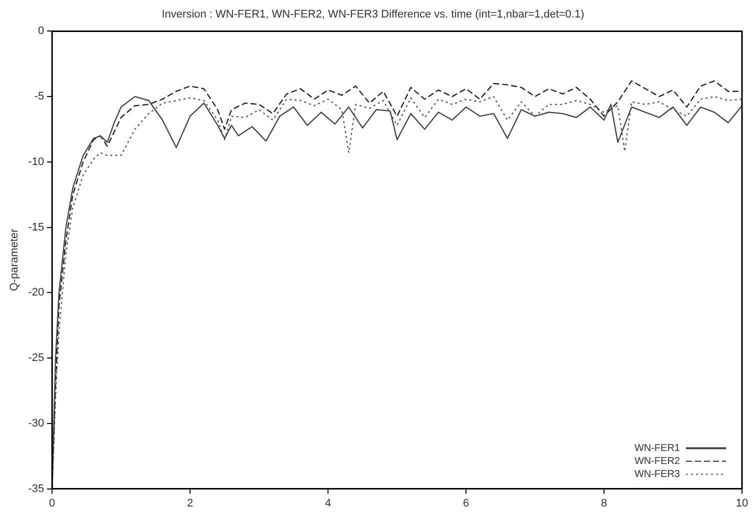 Image resolution: width=756 pixels, height=519 pixels. What do you see at coordinates (657, 462) in the screenshot?
I see `legend-label: WN-FER2` at bounding box center [657, 462].